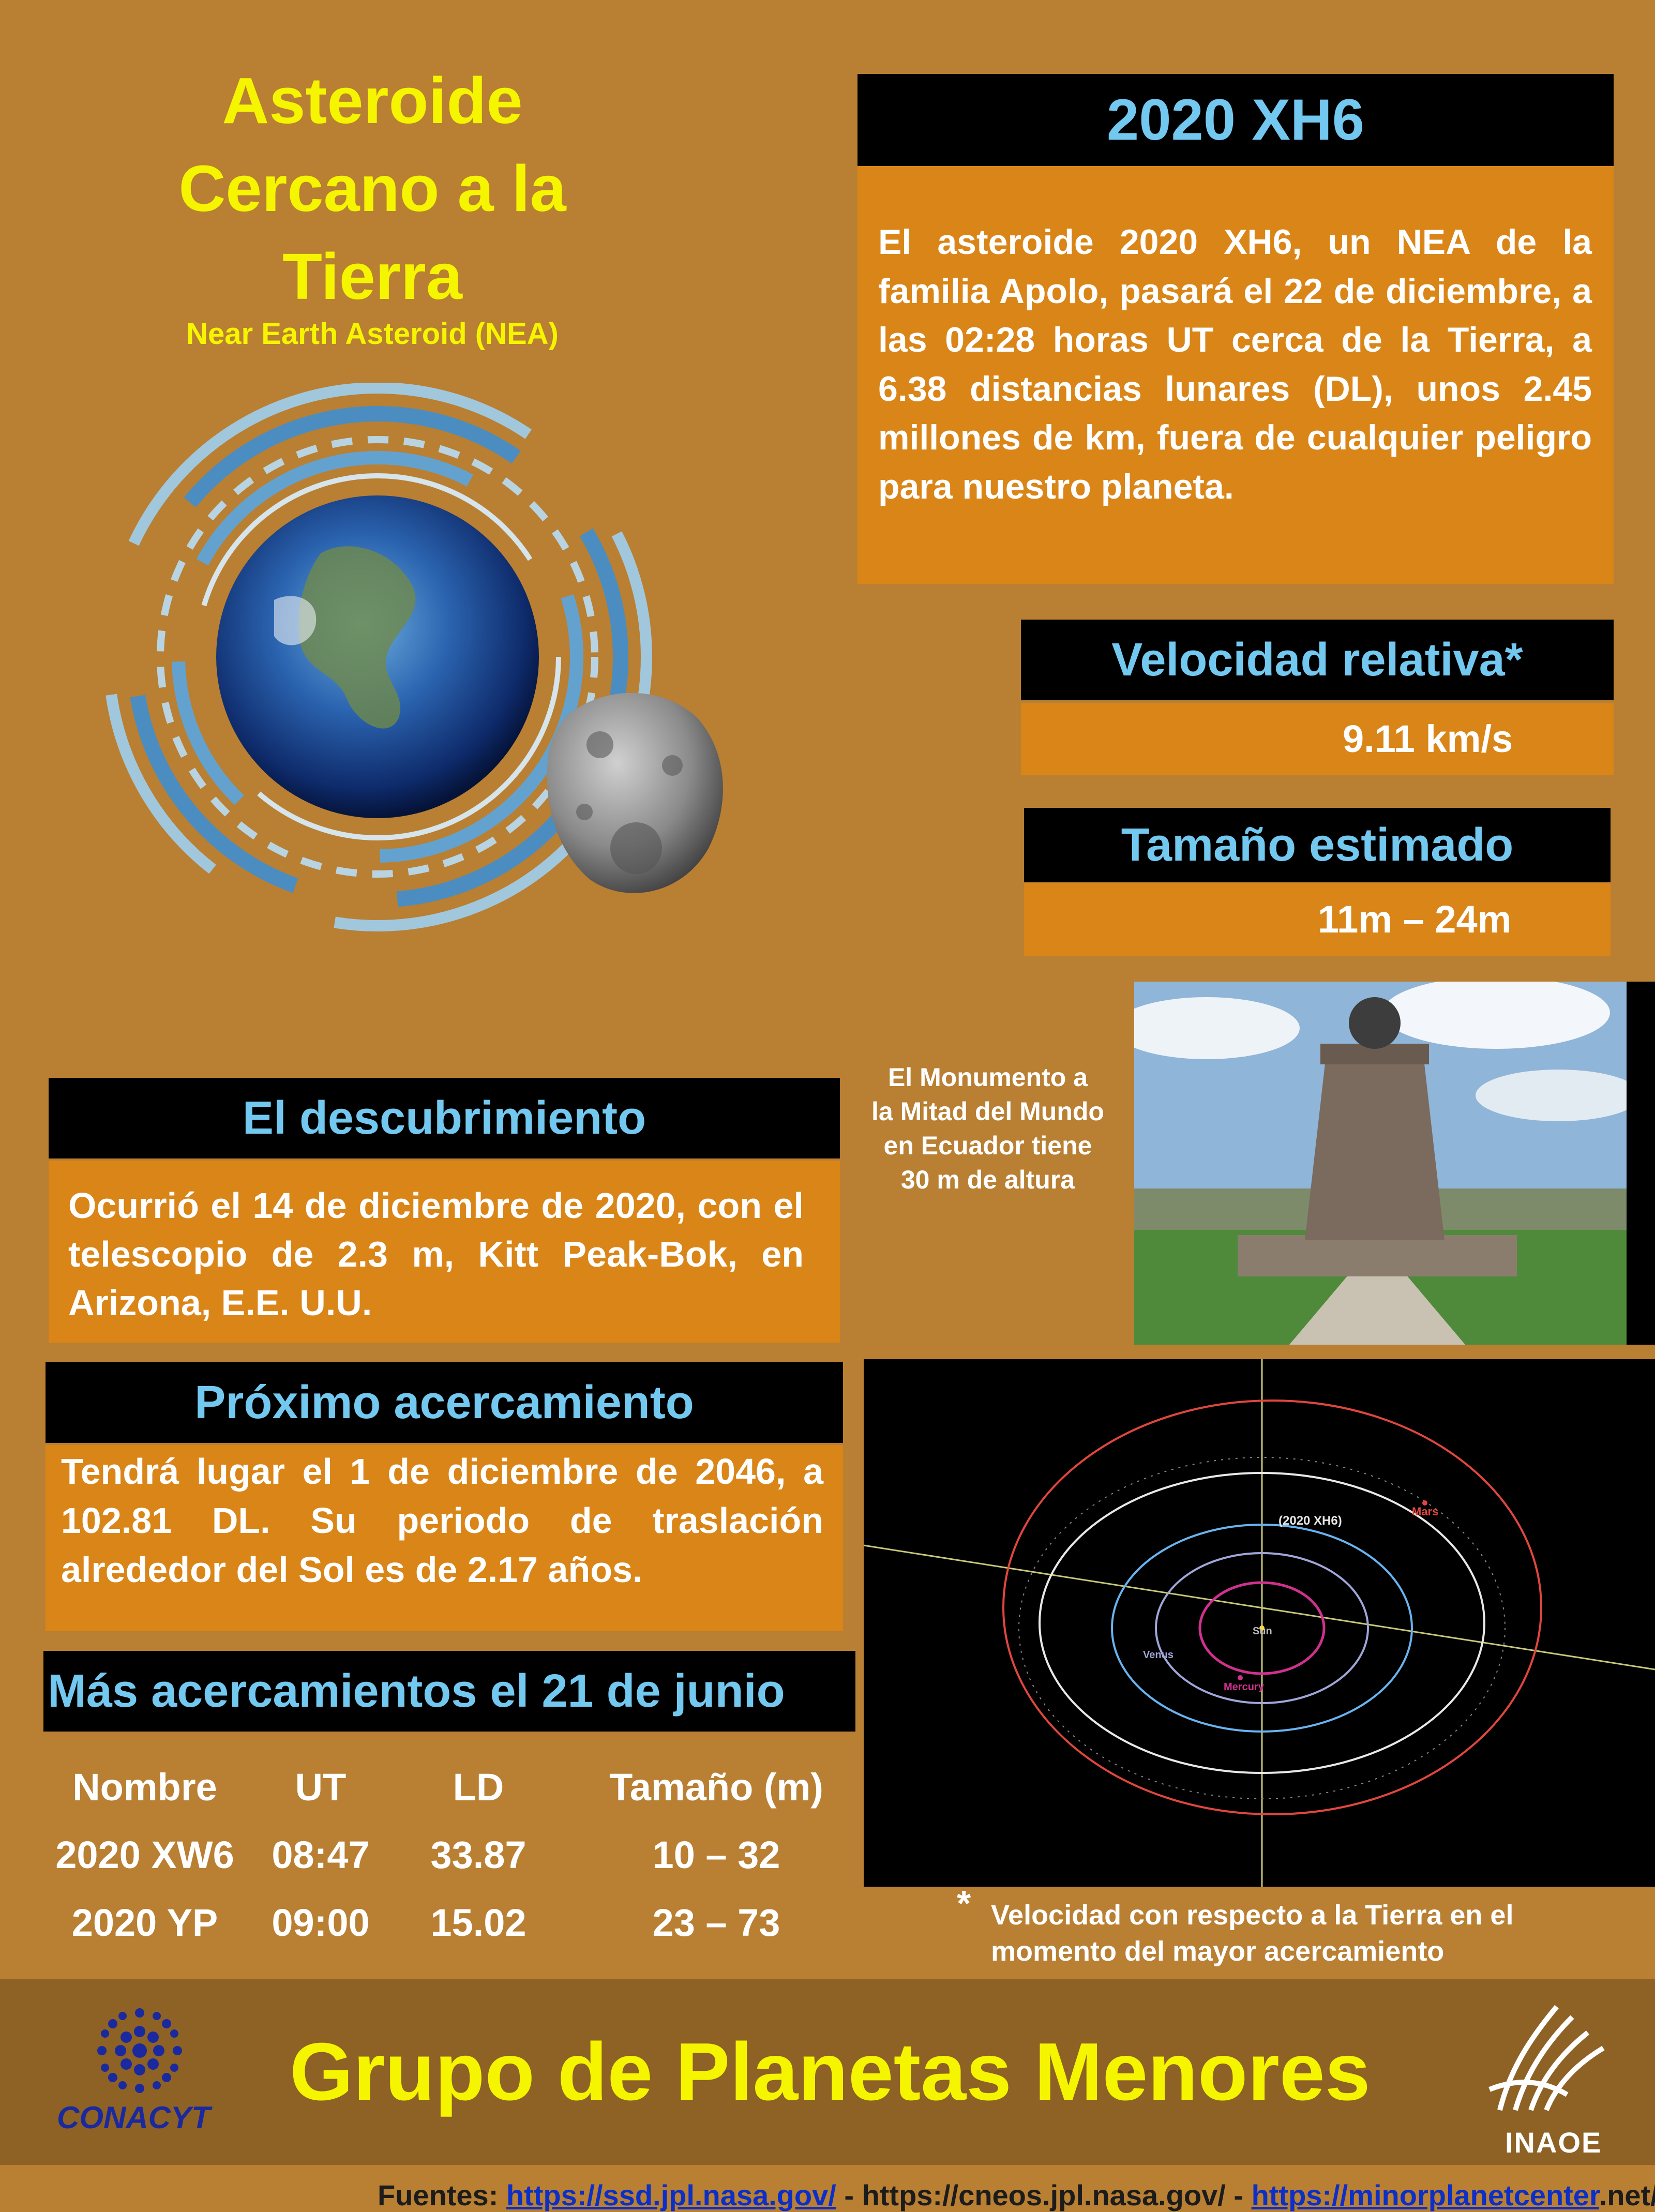 The height and width of the screenshot is (2212, 1655). I want to click on mars-label: Mars, so click(1425, 1512).